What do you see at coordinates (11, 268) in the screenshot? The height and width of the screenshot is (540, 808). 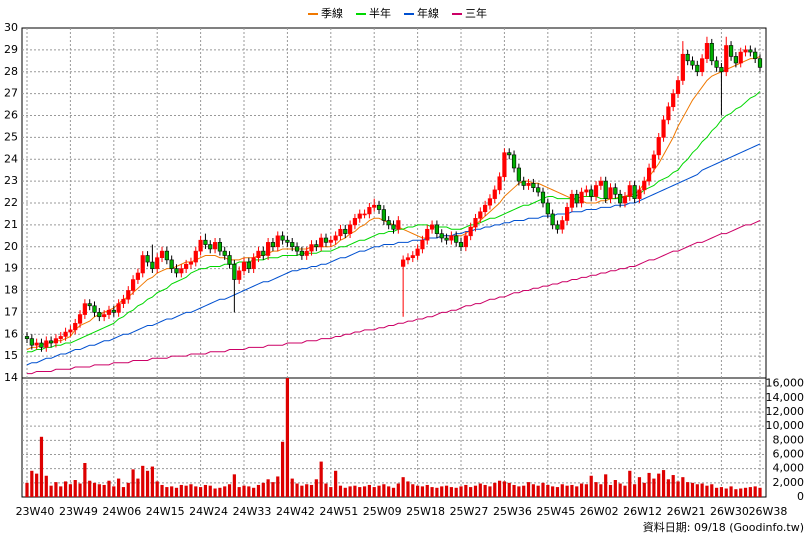 I see `y-tick-label: 19` at bounding box center [11, 268].